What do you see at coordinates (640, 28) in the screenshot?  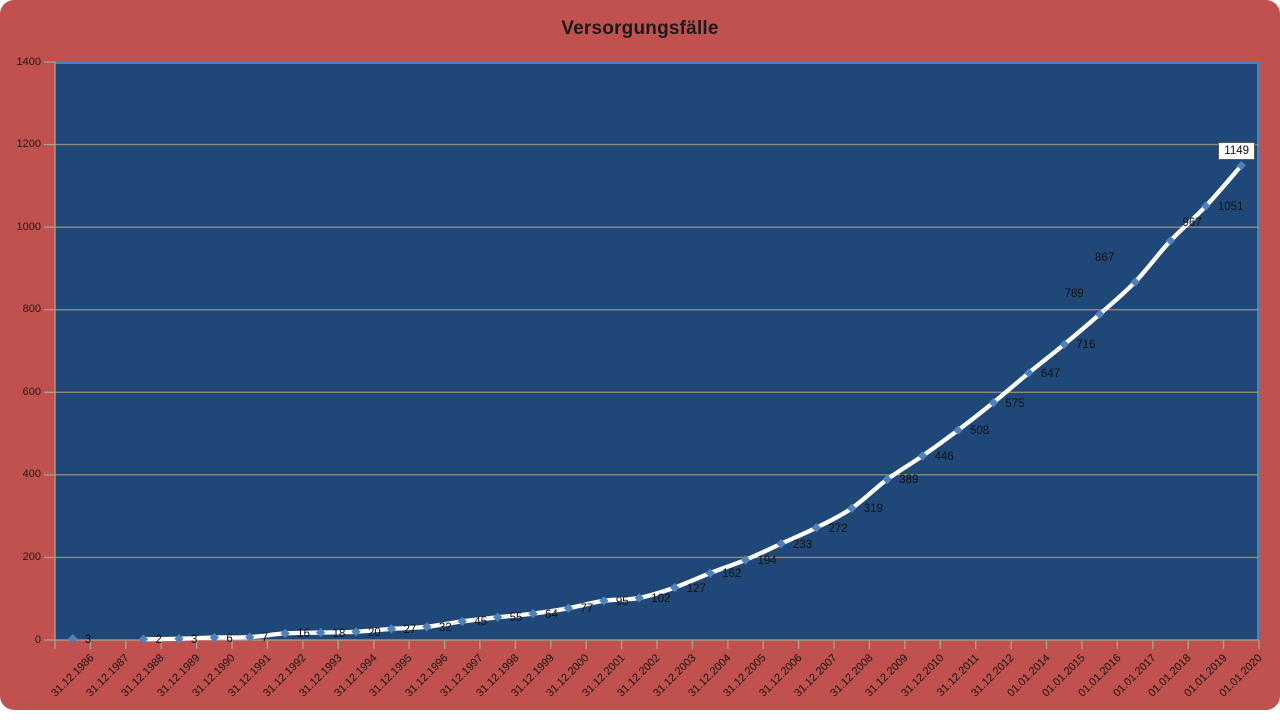 I see `chart-title: Versorgungsfälle` at bounding box center [640, 28].